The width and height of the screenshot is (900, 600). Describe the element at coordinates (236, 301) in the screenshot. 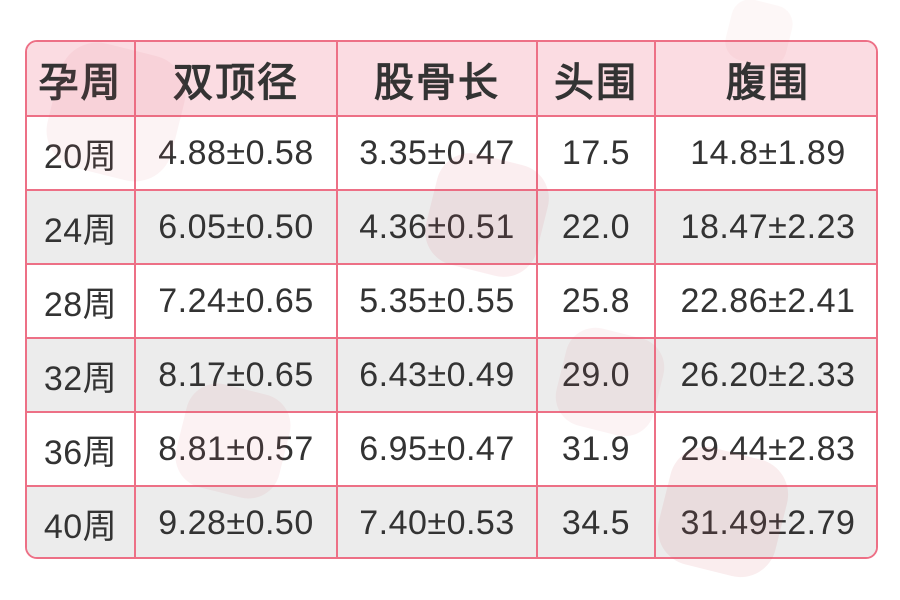

I see `cell-biparietal-diameter: 7.24±0.65` at that location.